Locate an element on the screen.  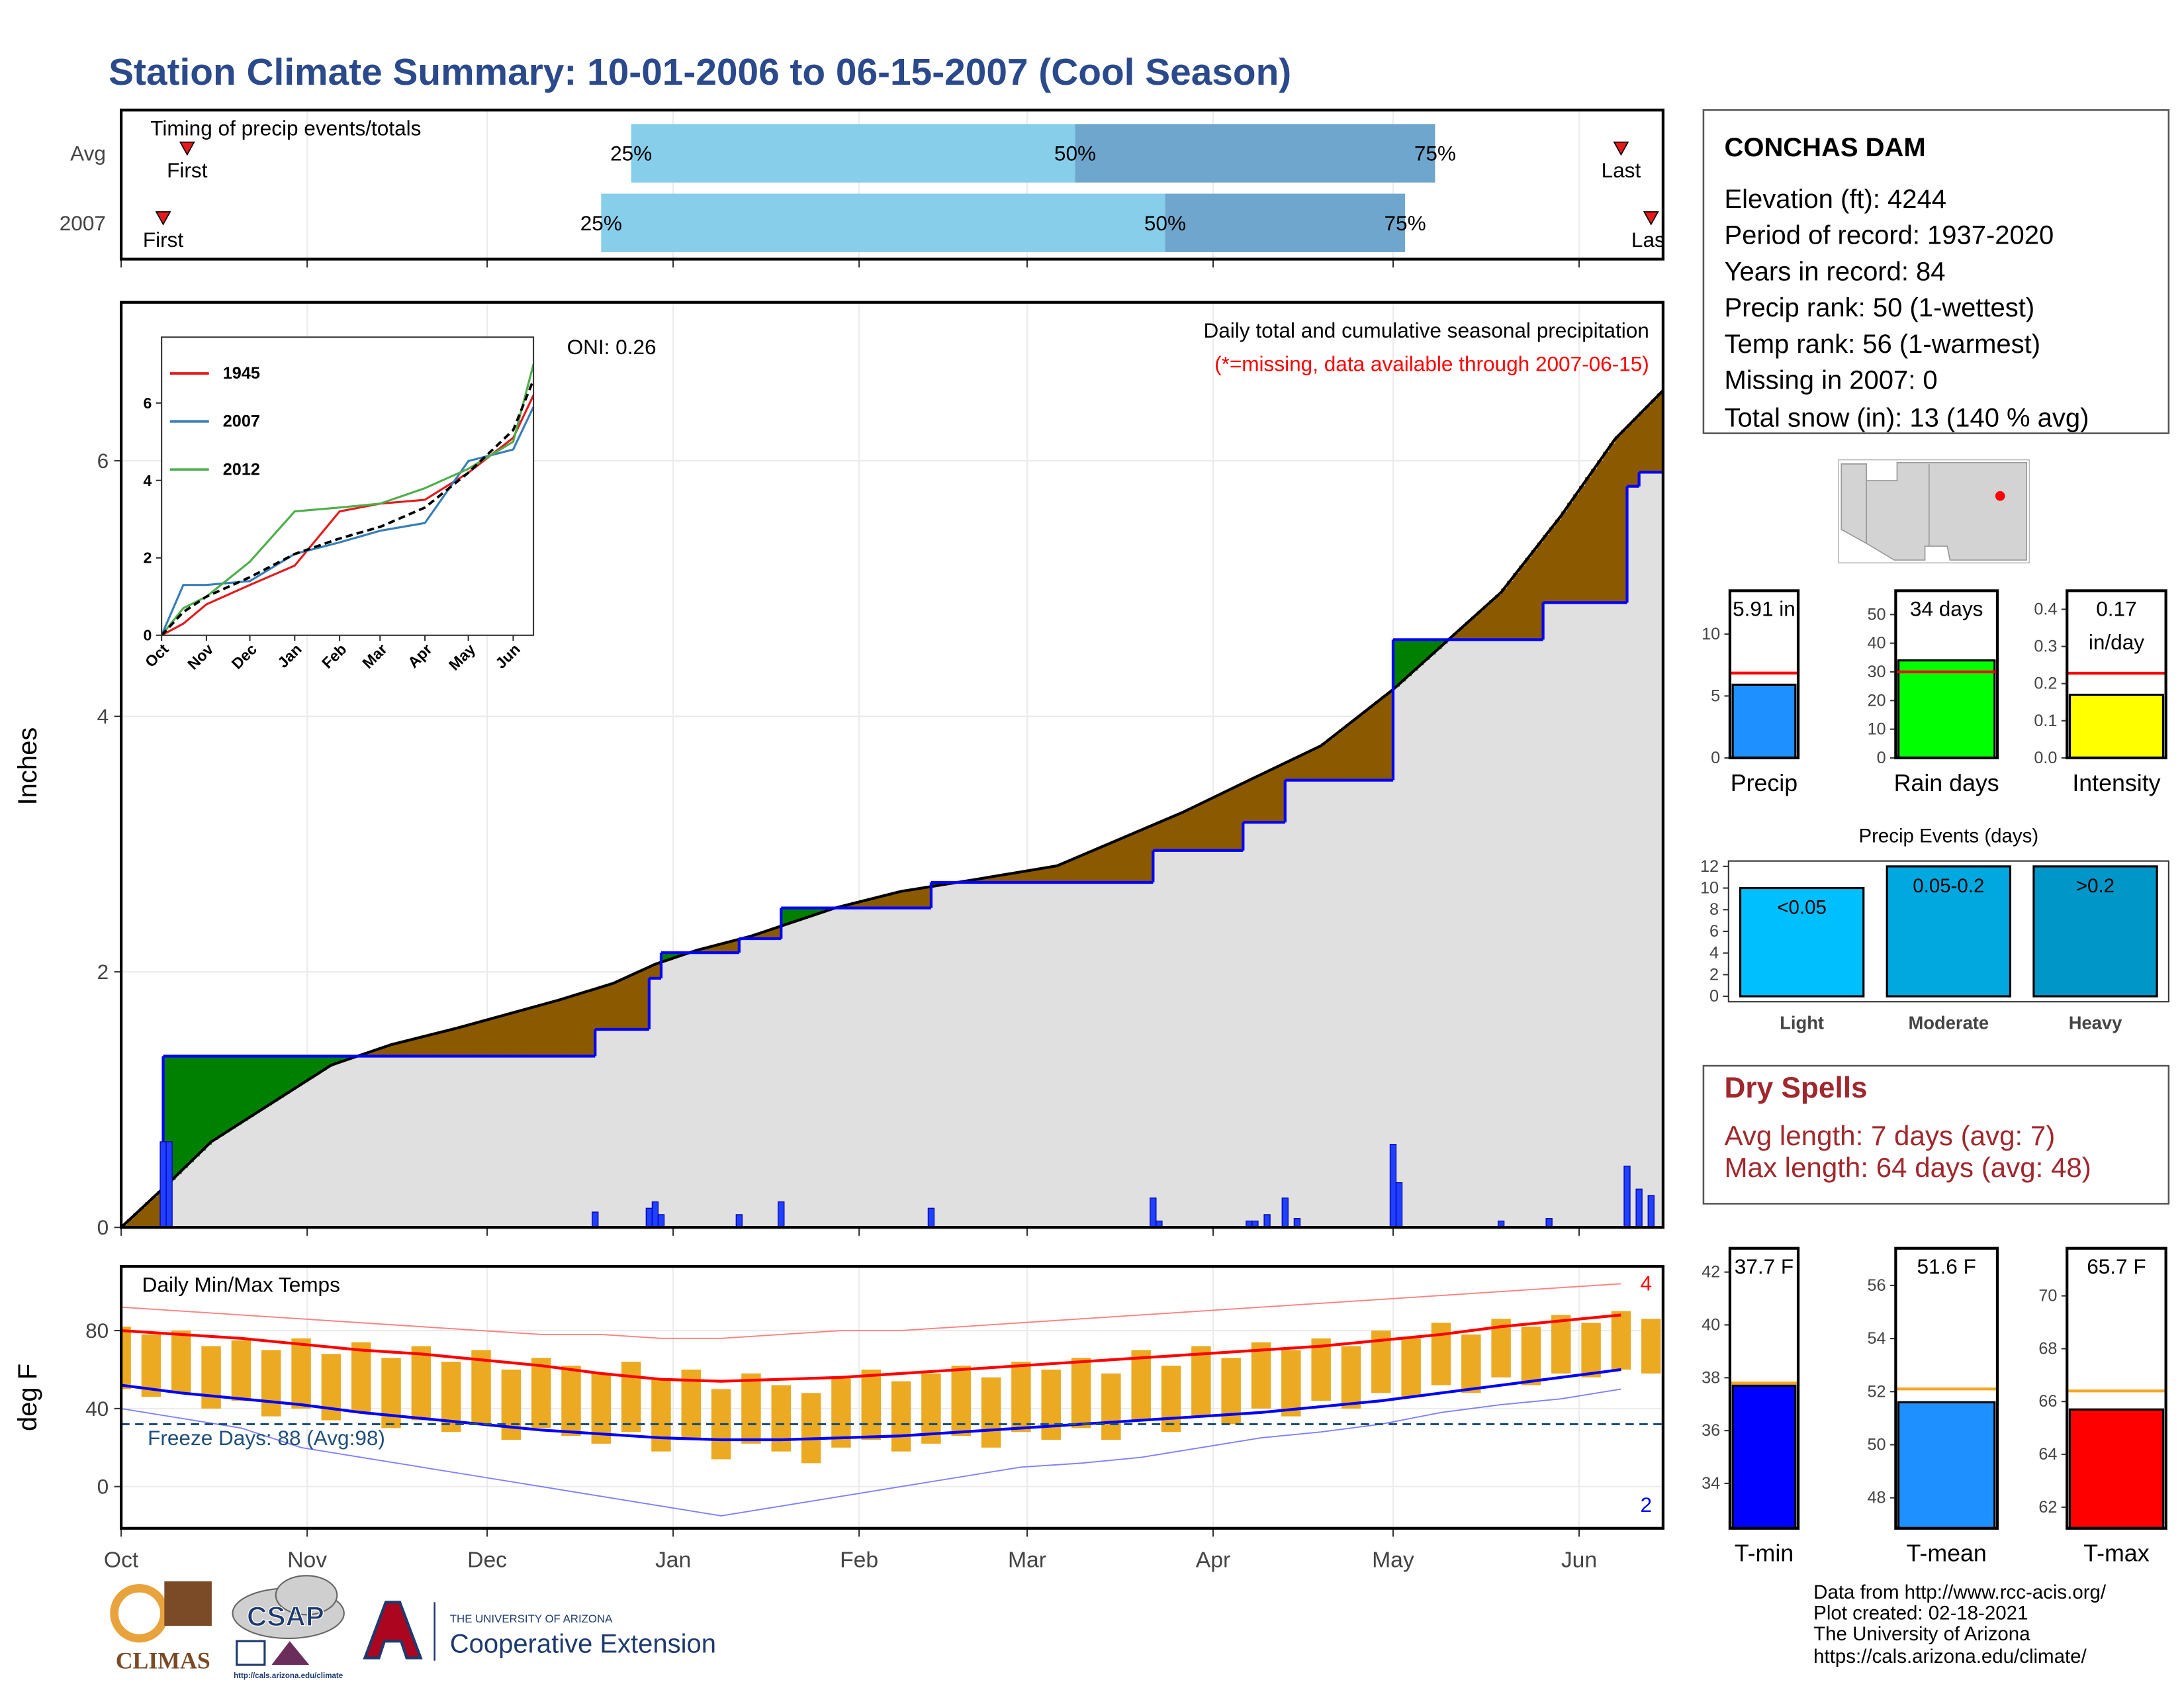
legend-label: 1945 is located at coordinates (241, 373).